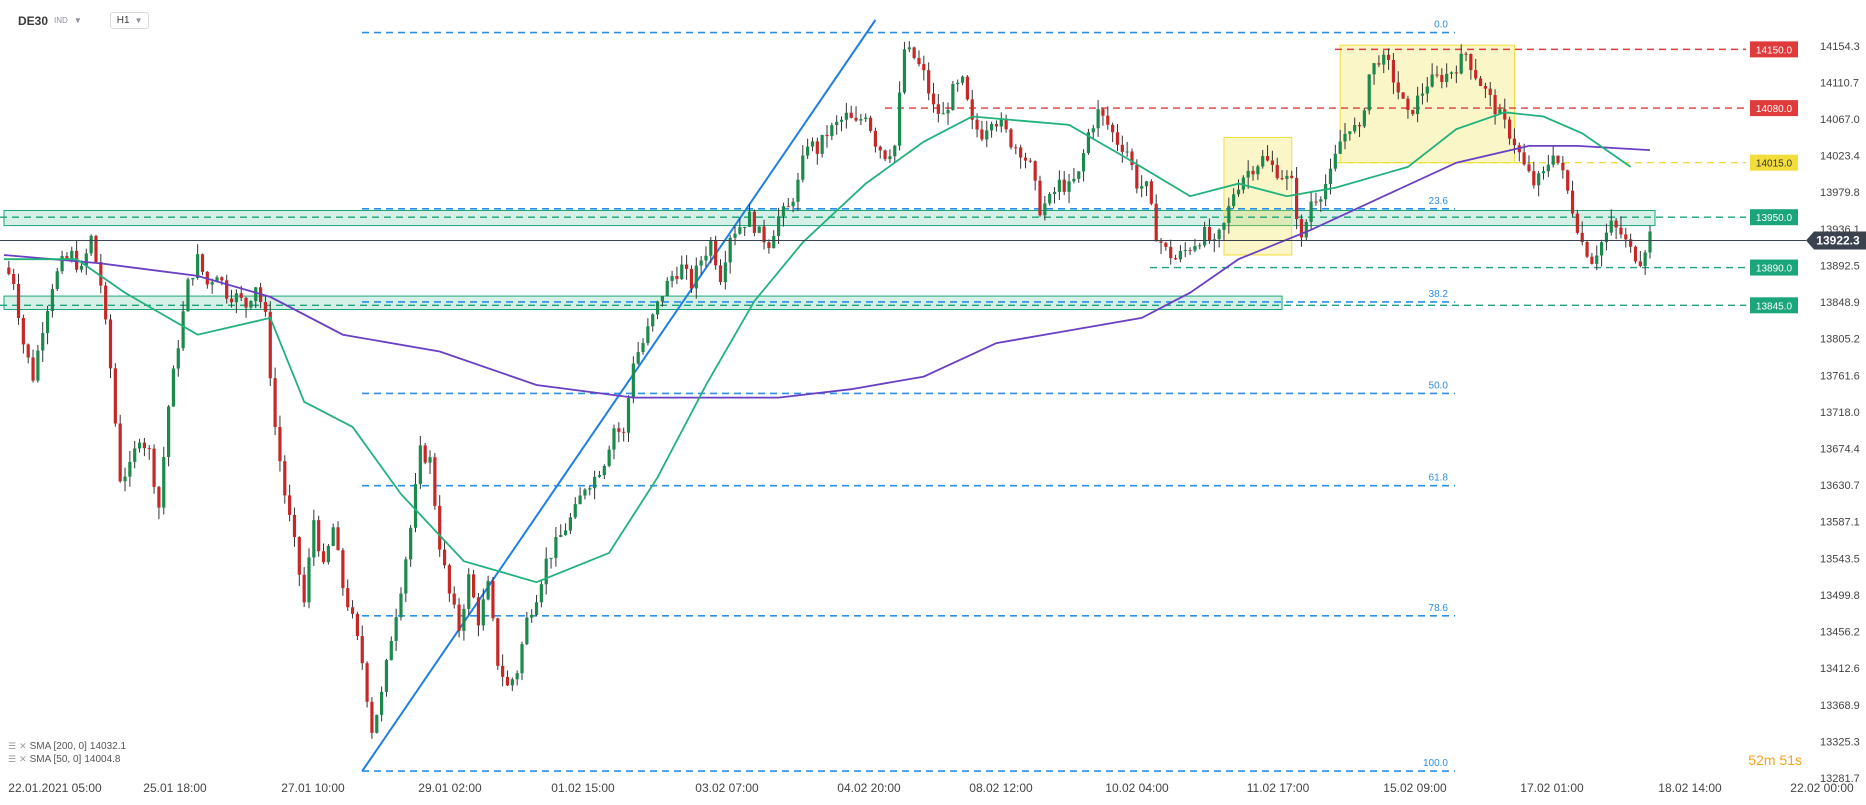 This screenshot has width=1866, height=805. Describe the element at coordinates (583, 788) in the screenshot. I see `x-tick-label: 01.02 15:00` at that location.